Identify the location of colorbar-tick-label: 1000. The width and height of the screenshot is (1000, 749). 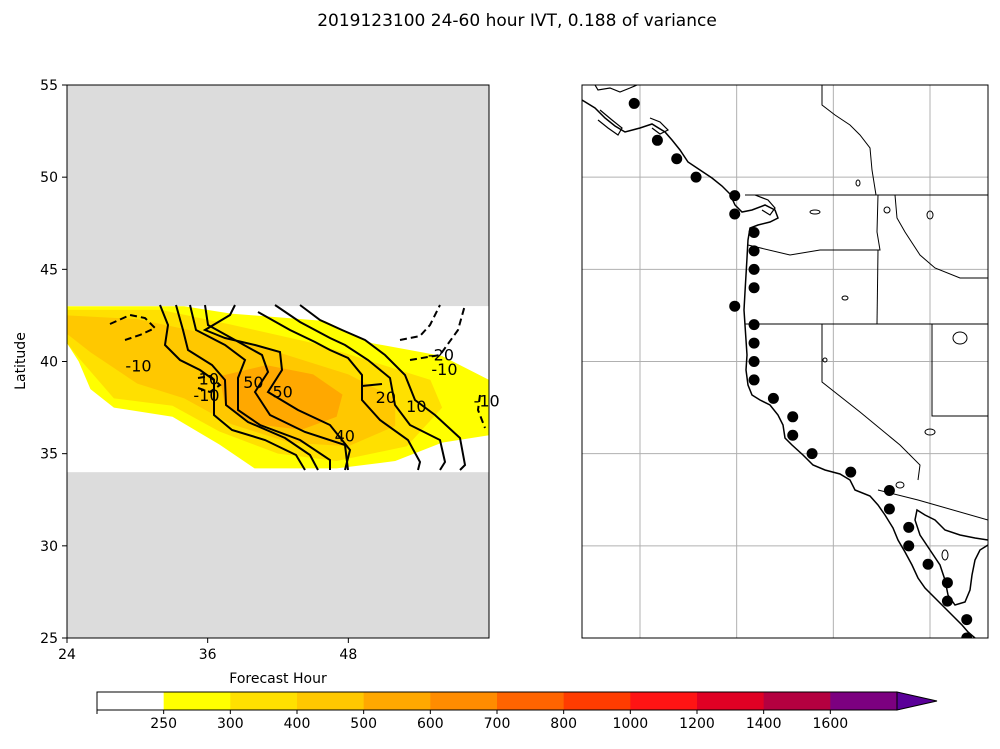
(631, 724).